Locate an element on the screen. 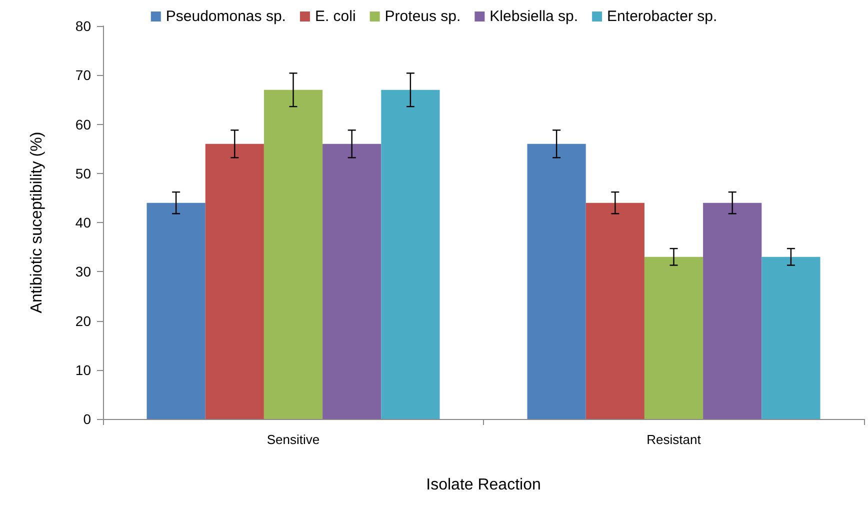  legend-label: Klebsiella sp. is located at coordinates (534, 16).